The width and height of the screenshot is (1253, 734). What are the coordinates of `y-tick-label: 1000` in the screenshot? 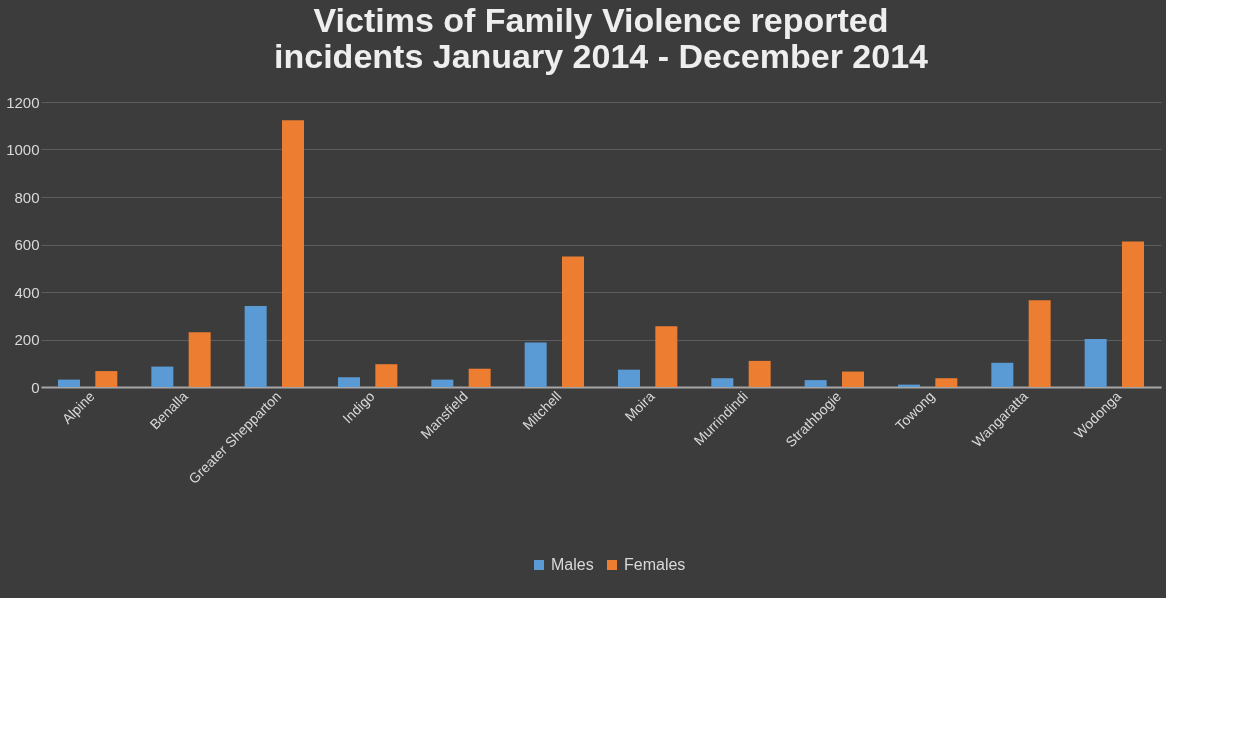 It's located at (23, 149).